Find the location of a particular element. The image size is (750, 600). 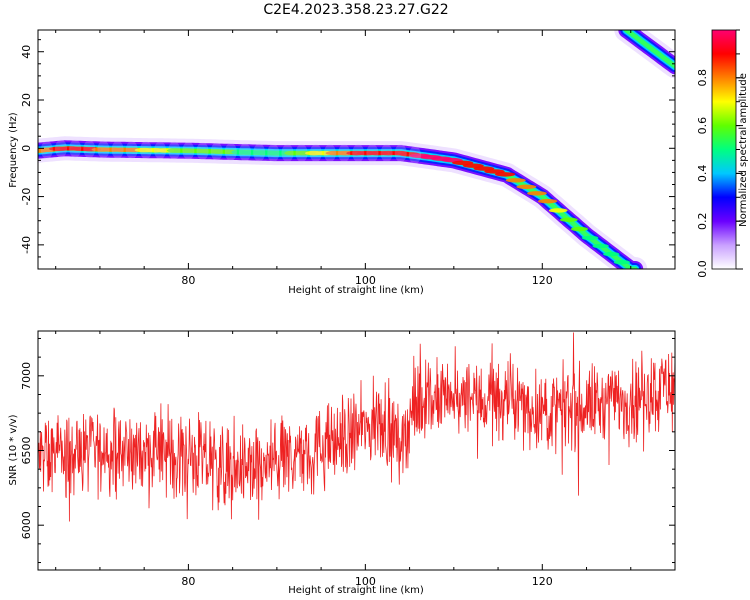

spectrogram-y-tick-label: -20 is located at coordinates (26, 197).